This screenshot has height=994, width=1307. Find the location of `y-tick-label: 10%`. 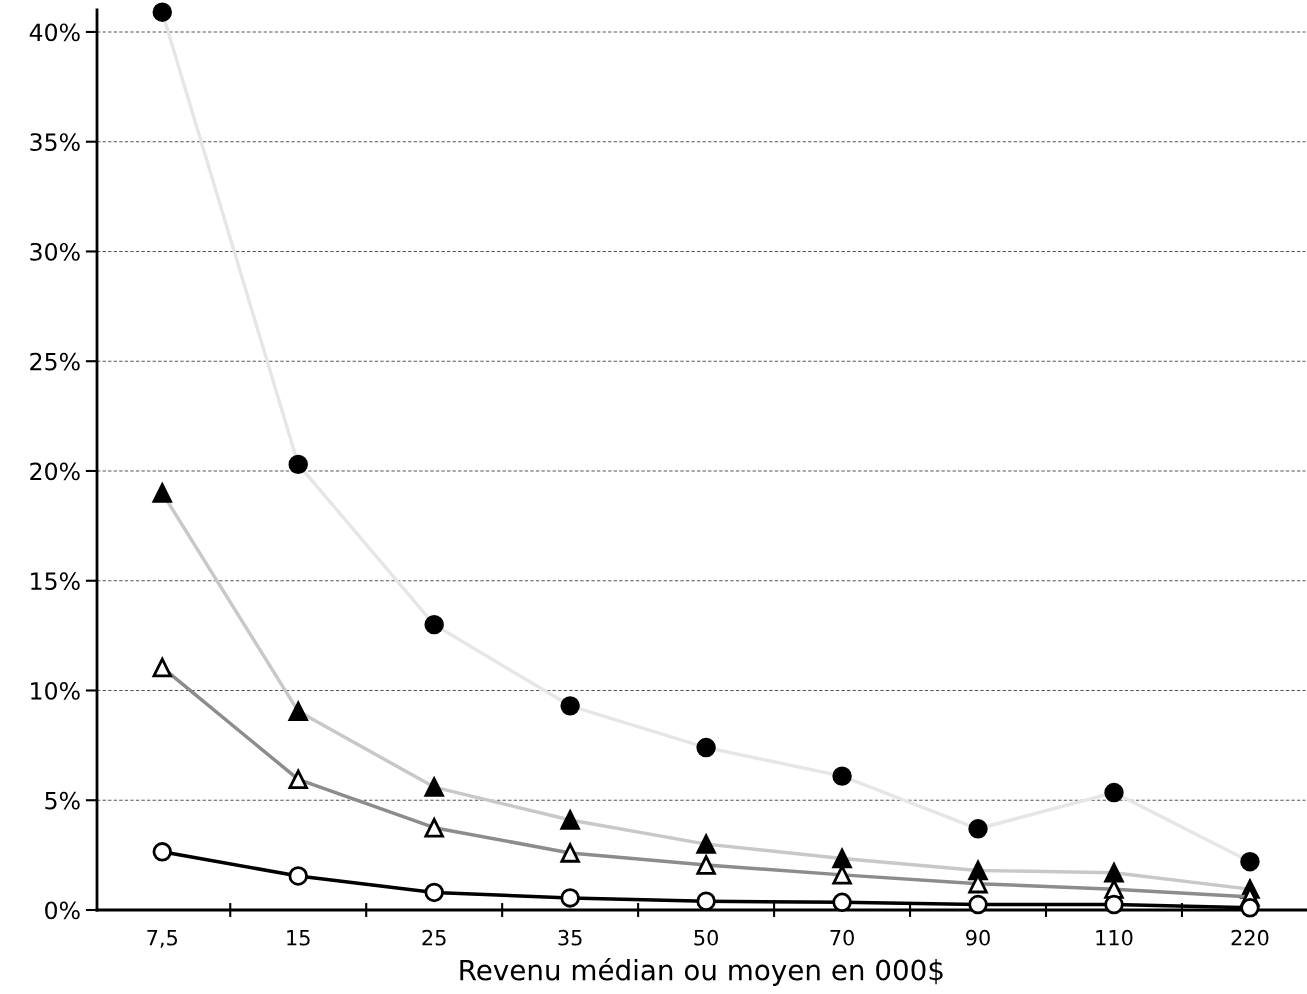

y-tick-label: 10% is located at coordinates (55, 690).